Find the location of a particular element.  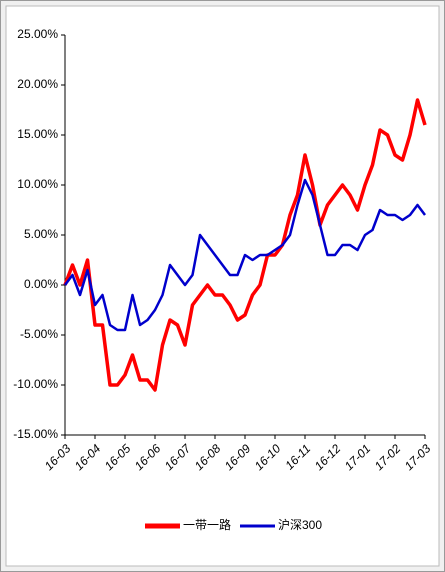

y-tick-label: -15.00% is located at coordinates (35, 434).